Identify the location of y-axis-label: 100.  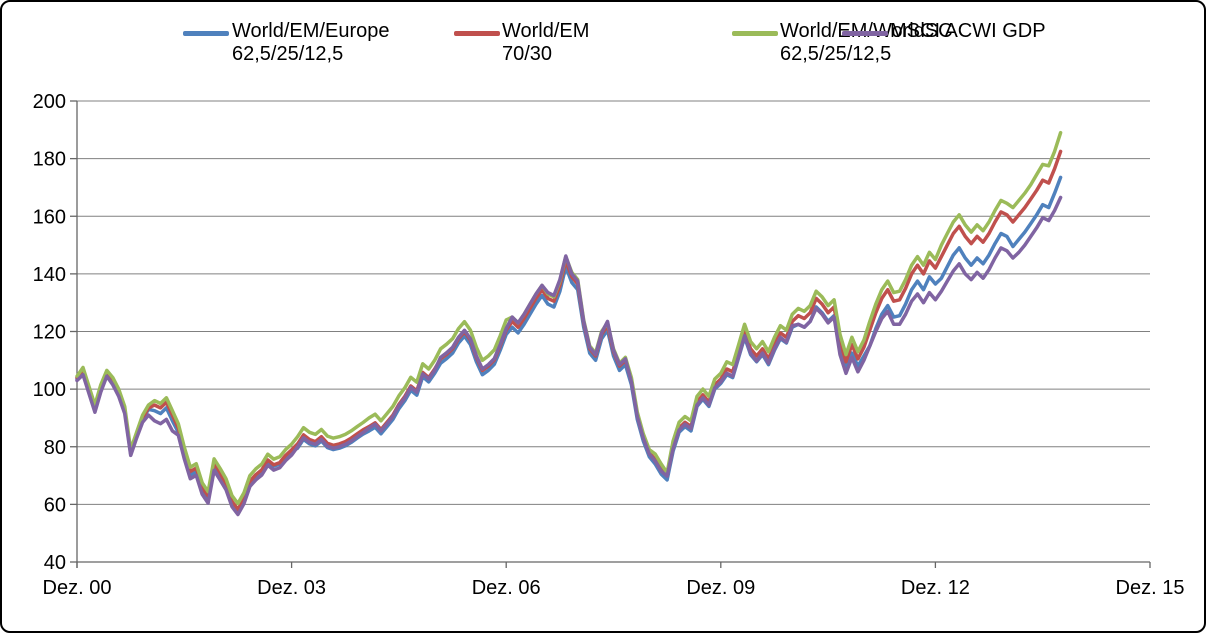
(49, 390).